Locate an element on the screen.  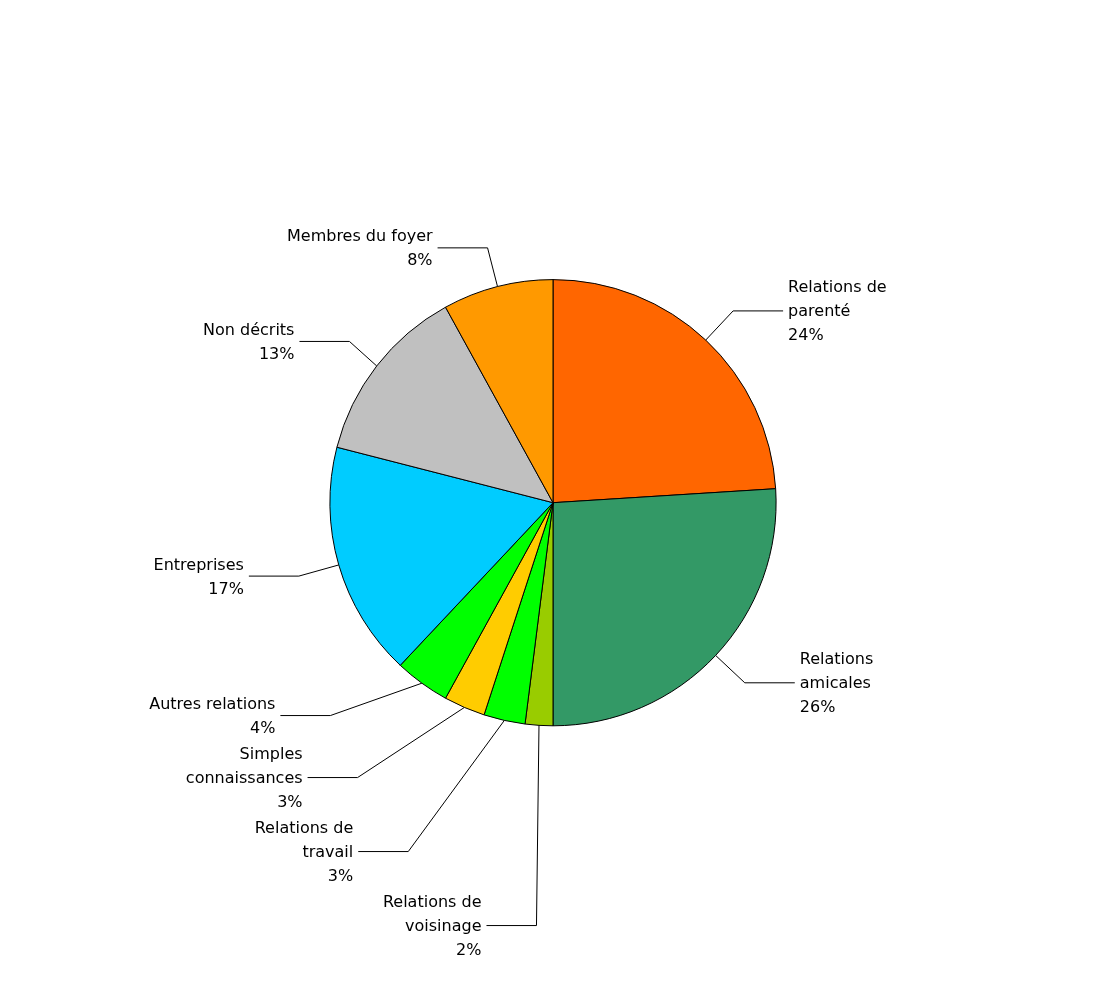
slice-label: Autres relations is located at coordinates (212, 704).